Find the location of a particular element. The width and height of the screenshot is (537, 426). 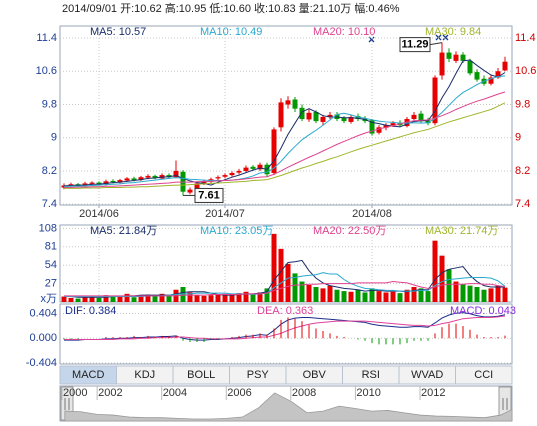

y-tick-label-right: 7.4 is located at coordinates (522, 204).